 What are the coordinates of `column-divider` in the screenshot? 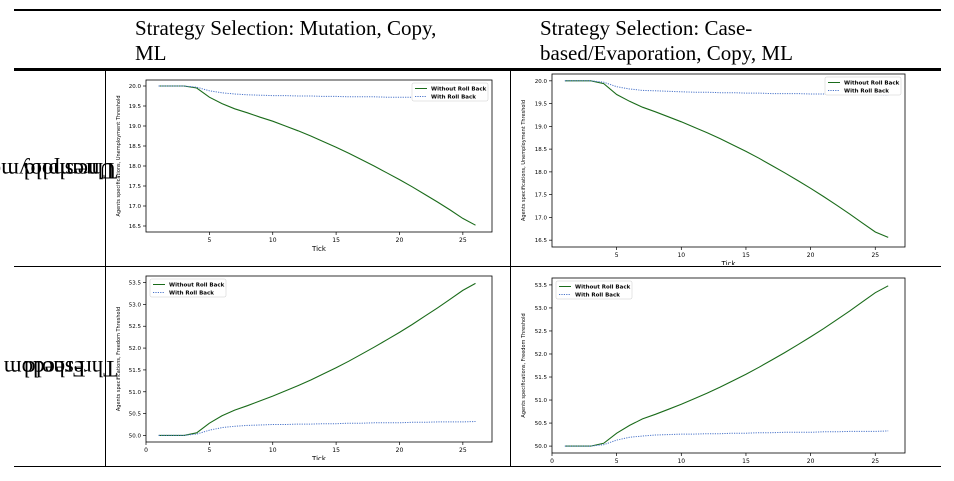 It's located at (510, 269).